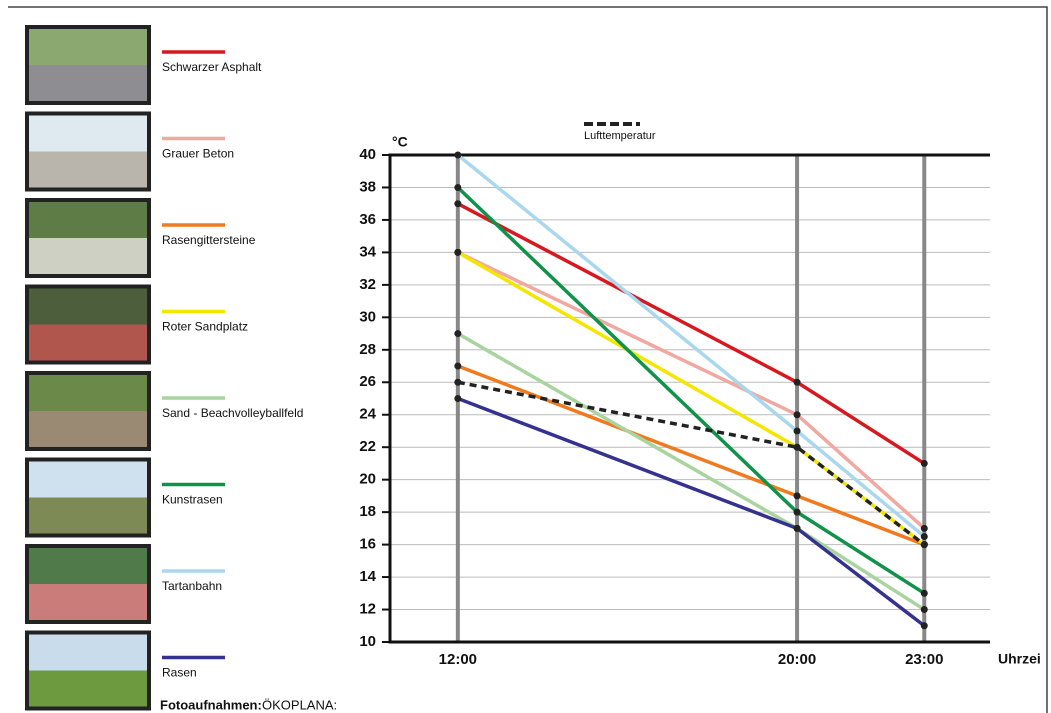  What do you see at coordinates (367, 316) in the screenshot?
I see `y-tick-label: 30` at bounding box center [367, 316].